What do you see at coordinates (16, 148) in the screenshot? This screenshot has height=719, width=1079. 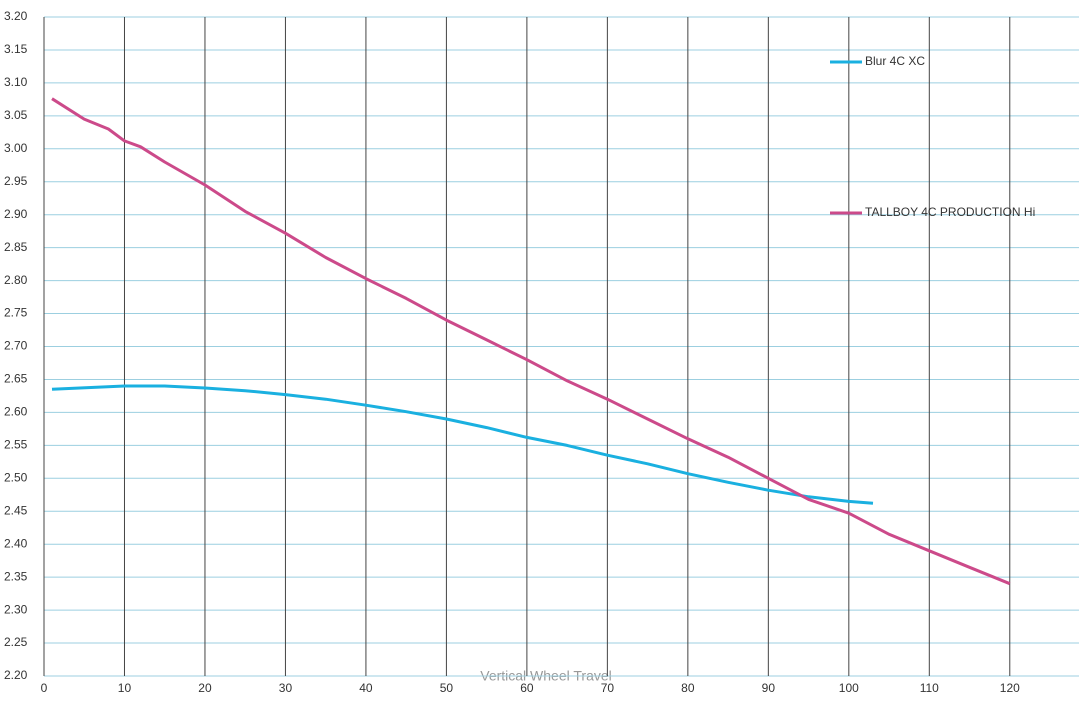 I see `y-tick-label: 3.00` at bounding box center [16, 148].